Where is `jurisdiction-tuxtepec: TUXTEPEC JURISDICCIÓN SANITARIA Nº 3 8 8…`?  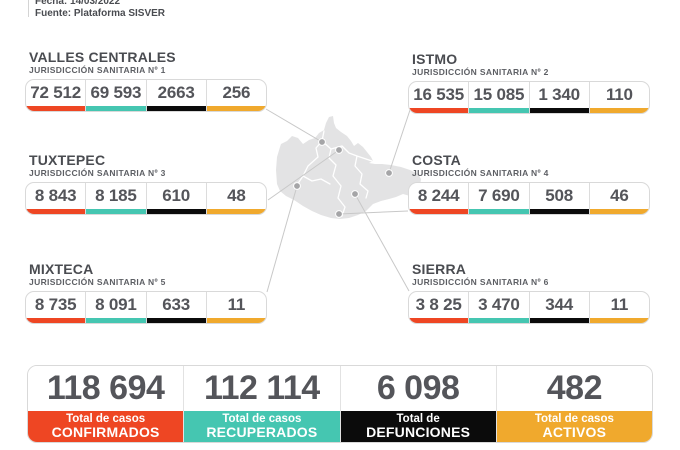
jurisdiction-tuxtepec: TUXTEPEC JURISDICCIÓN SANITARIA Nº 3 8 8… is located at coordinates (146, 184).